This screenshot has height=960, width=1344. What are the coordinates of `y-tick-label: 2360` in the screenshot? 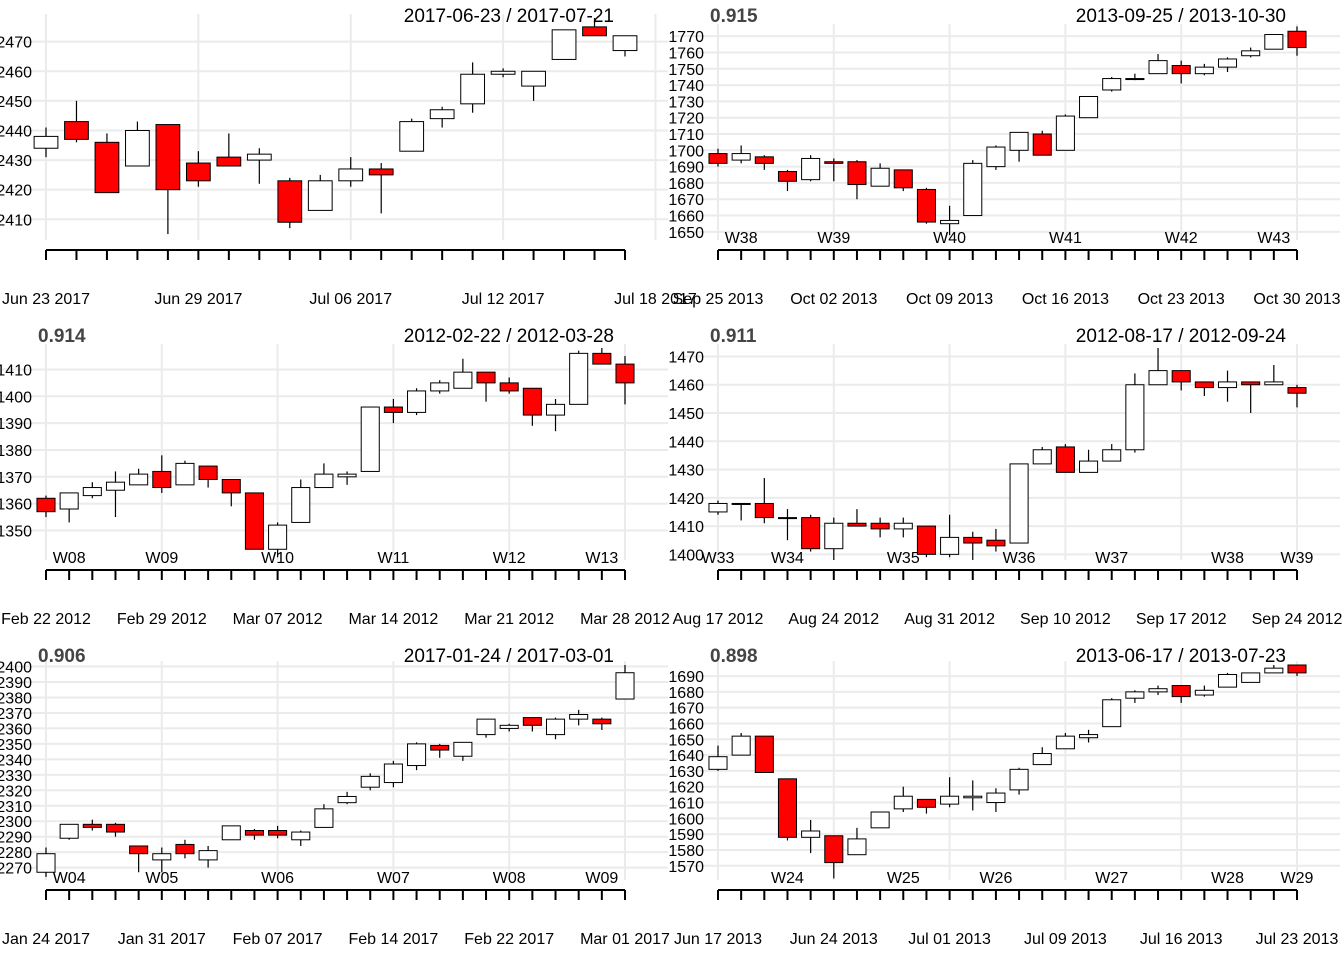 It's located at (16, 729).